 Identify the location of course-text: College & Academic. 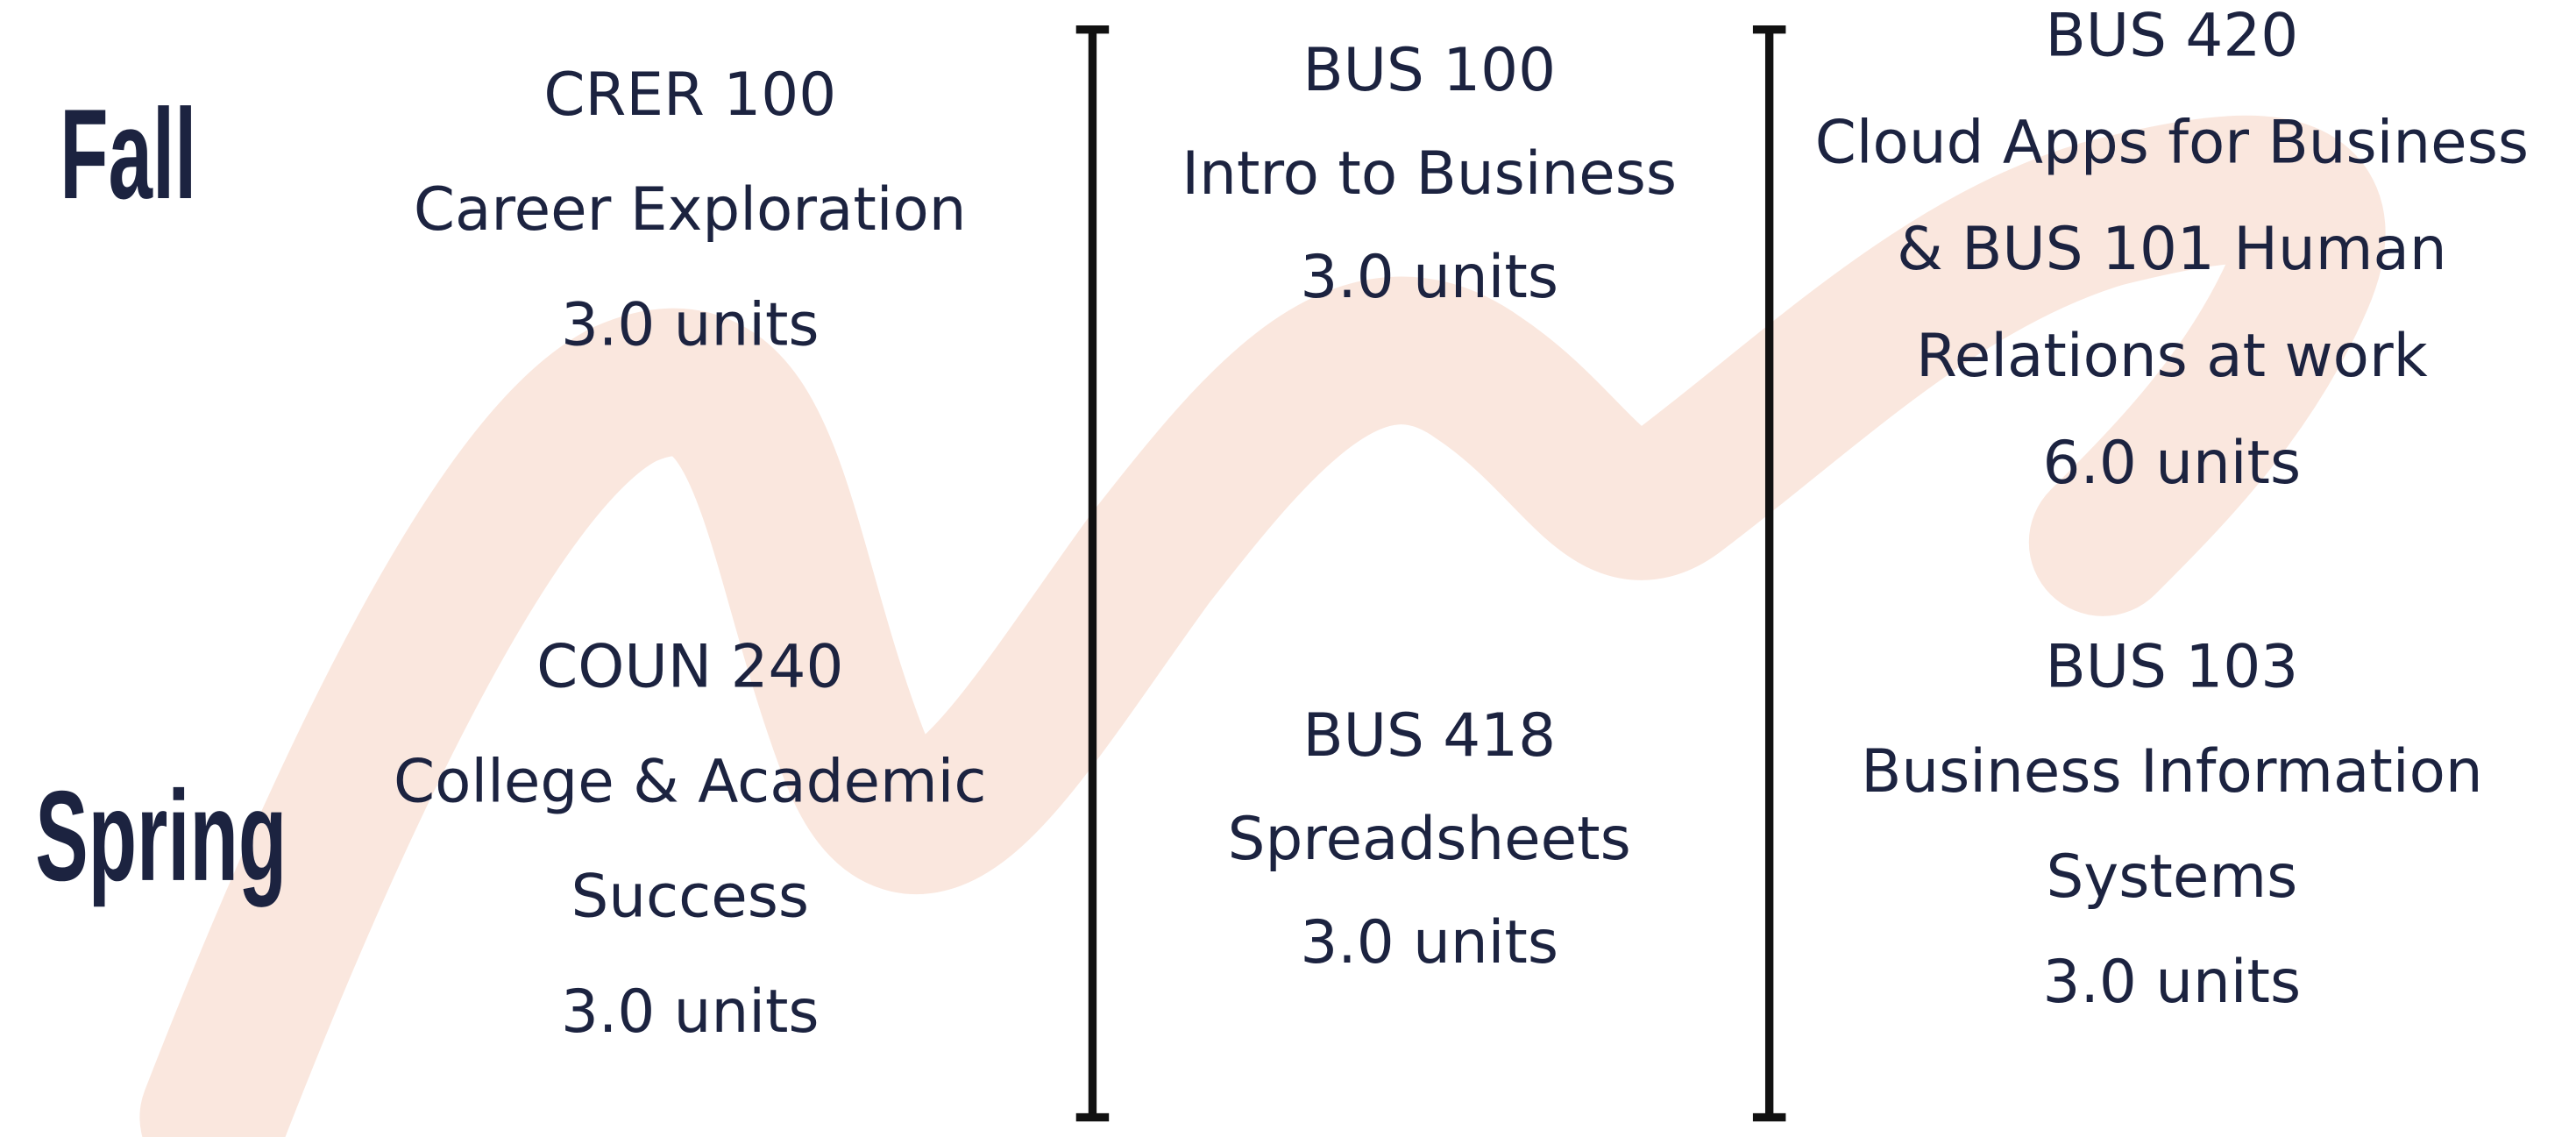
(690, 780).